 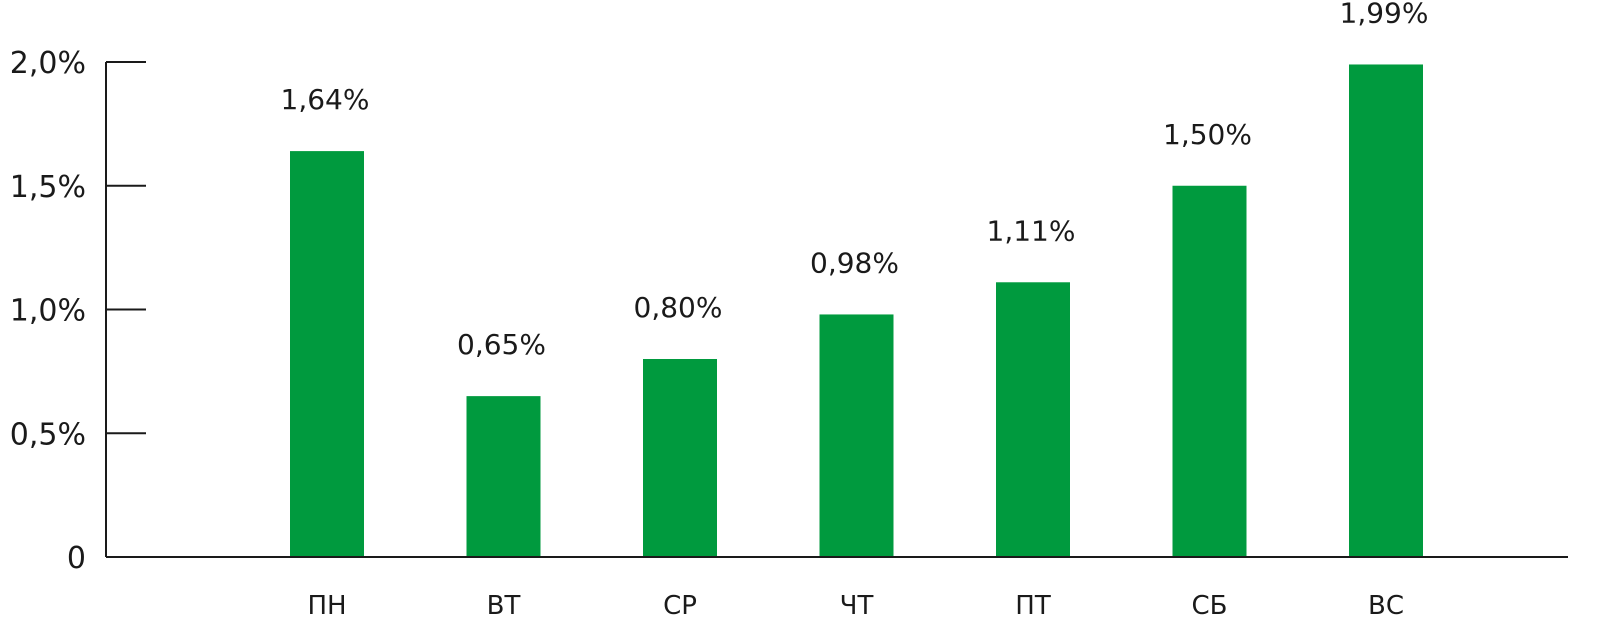 I want to click on x-tick-label: ПН, so click(x=326, y=606).